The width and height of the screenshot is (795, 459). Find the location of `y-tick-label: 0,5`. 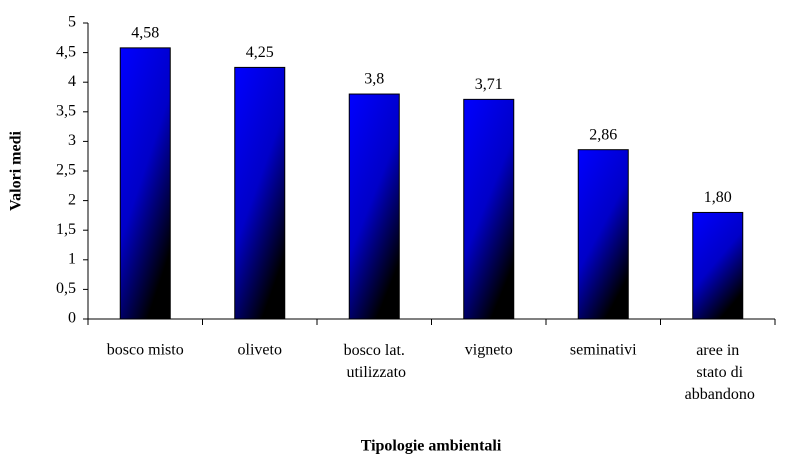

y-tick-label: 0,5 is located at coordinates (66, 288).